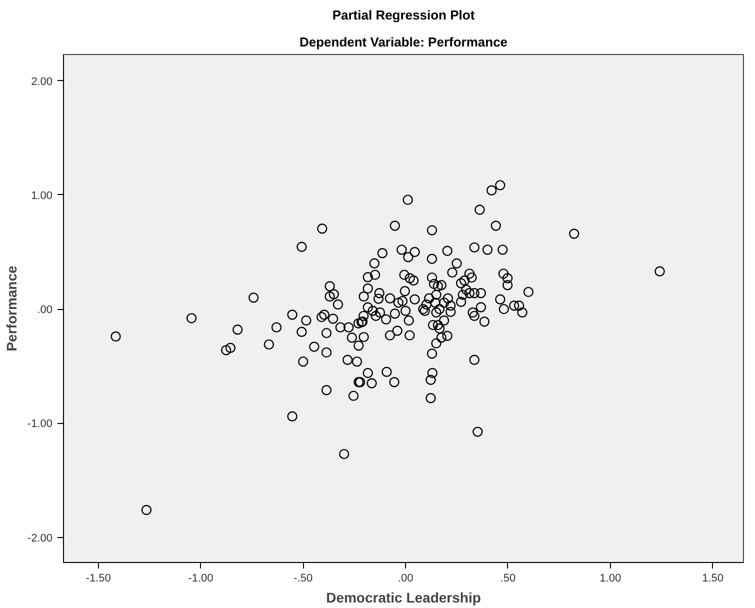 Image resolution: width=755 pixels, height=608 pixels. Describe the element at coordinates (404, 15) in the screenshot. I see `chart-title: Partial Regression Plot` at that location.